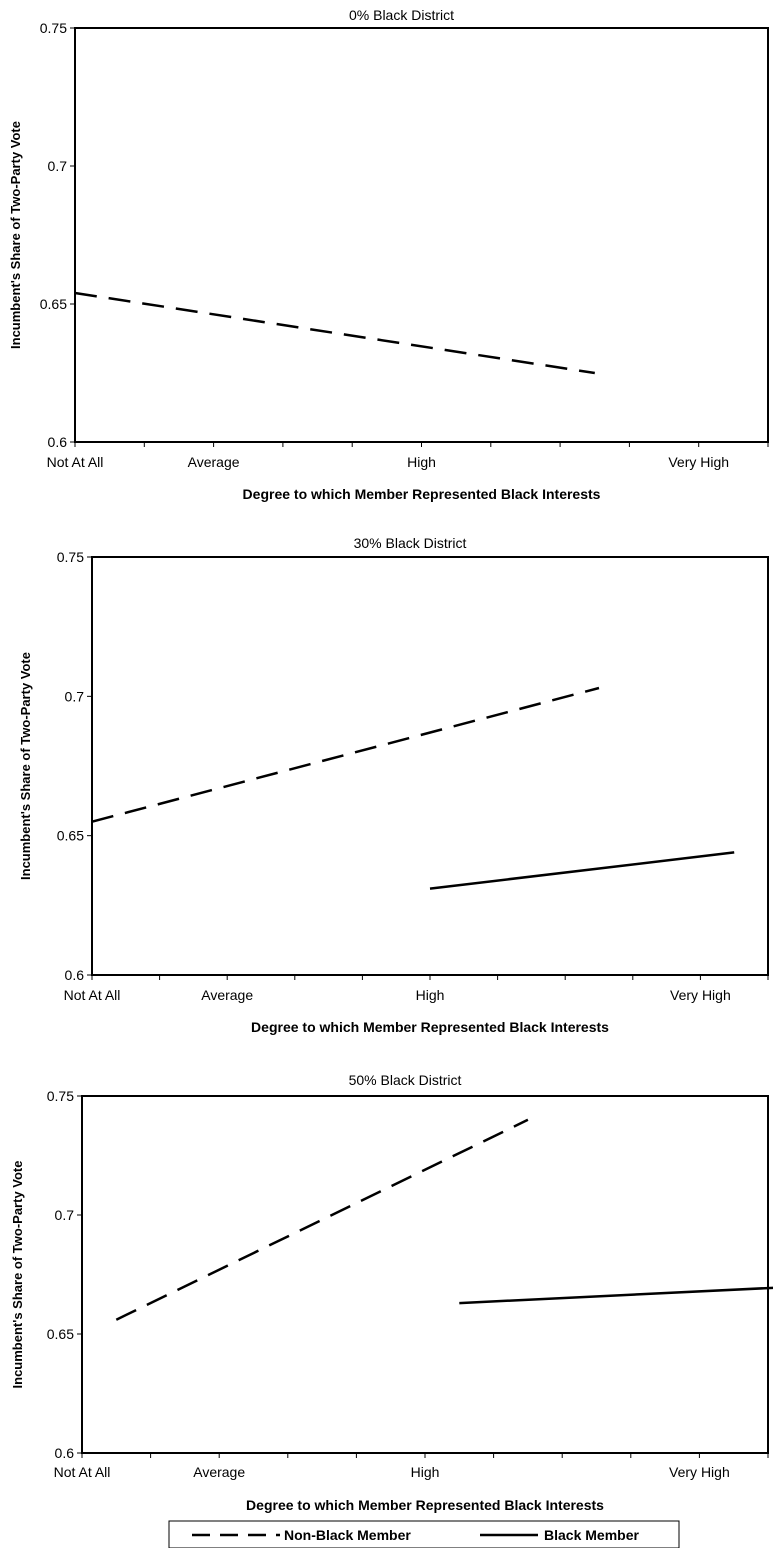 Image resolution: width=773 pixels, height=1548 pixels. I want to click on chart-title: 0% Black District, so click(401, 15).